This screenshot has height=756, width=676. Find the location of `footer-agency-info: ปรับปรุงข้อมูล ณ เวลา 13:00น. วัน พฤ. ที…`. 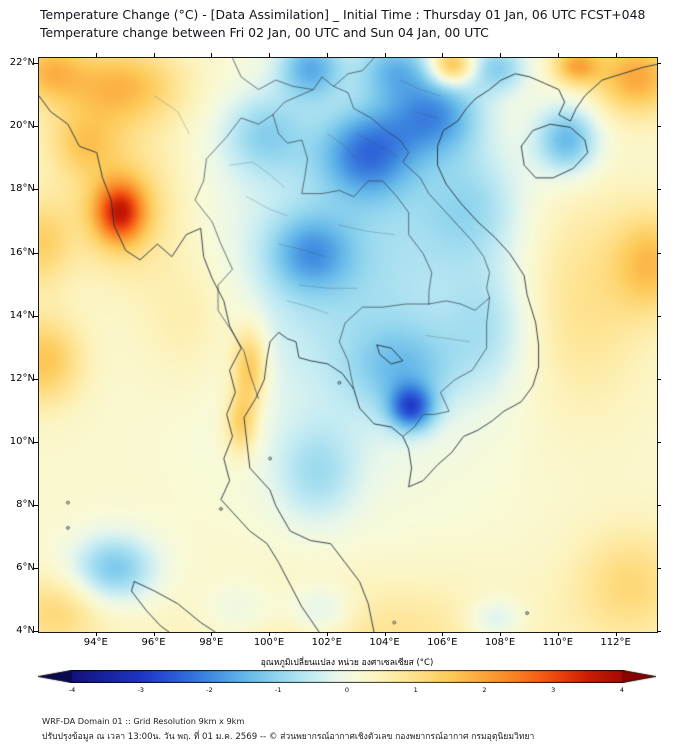

footer-agency-info: ปรับปรุงข้อมูล ณ เวลา 13:00น. วัน พฤ. ที… is located at coordinates (288, 737).